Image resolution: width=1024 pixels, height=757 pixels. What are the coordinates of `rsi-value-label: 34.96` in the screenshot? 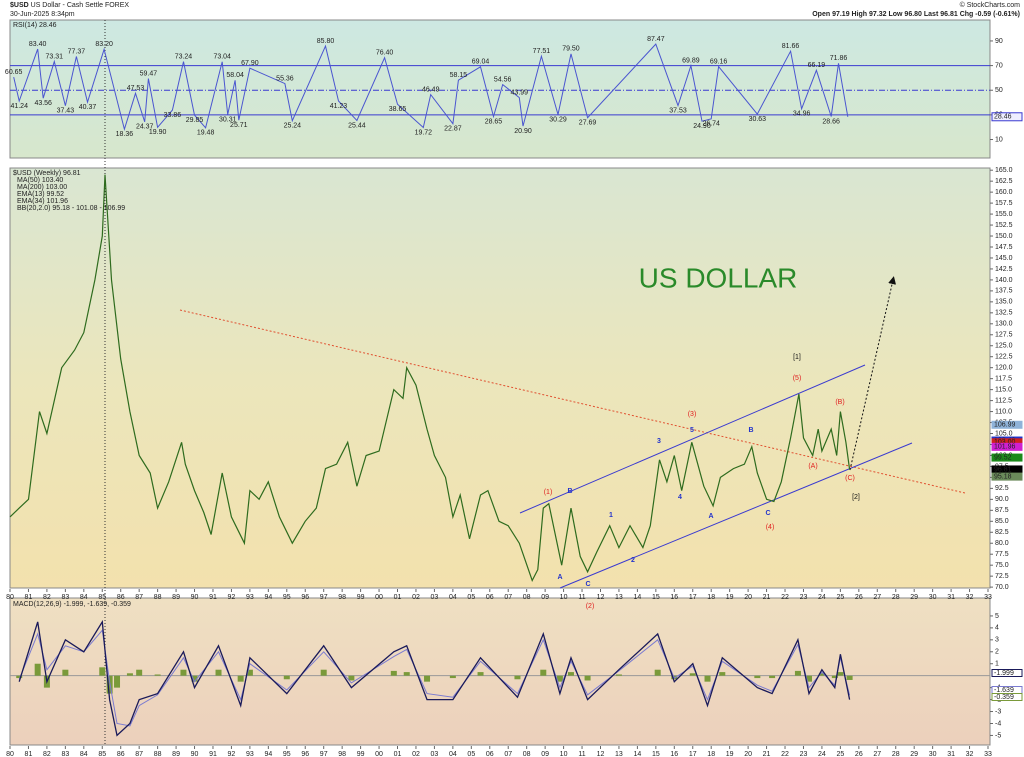 It's located at (802, 114).